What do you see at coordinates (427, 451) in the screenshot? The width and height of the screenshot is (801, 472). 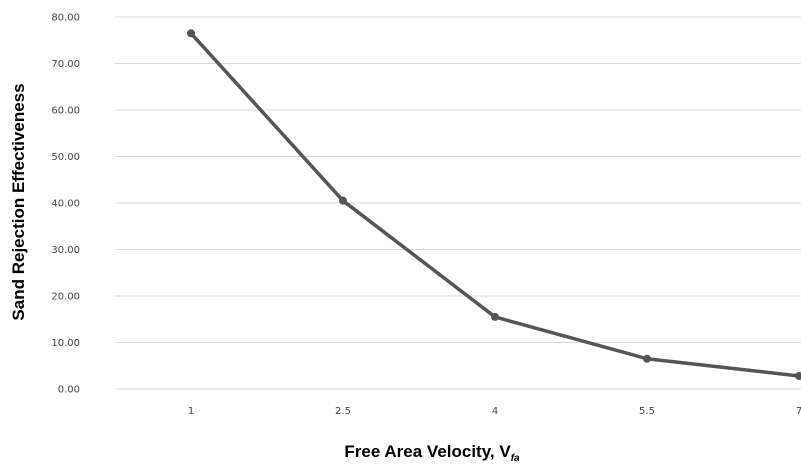 I see `x-axis-title-main: Free Area Velocity, V` at bounding box center [427, 451].